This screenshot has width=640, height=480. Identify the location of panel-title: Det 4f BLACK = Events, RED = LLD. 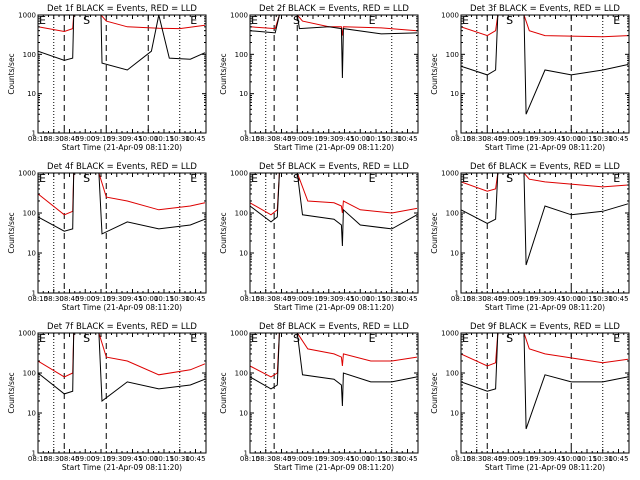
(122, 167).